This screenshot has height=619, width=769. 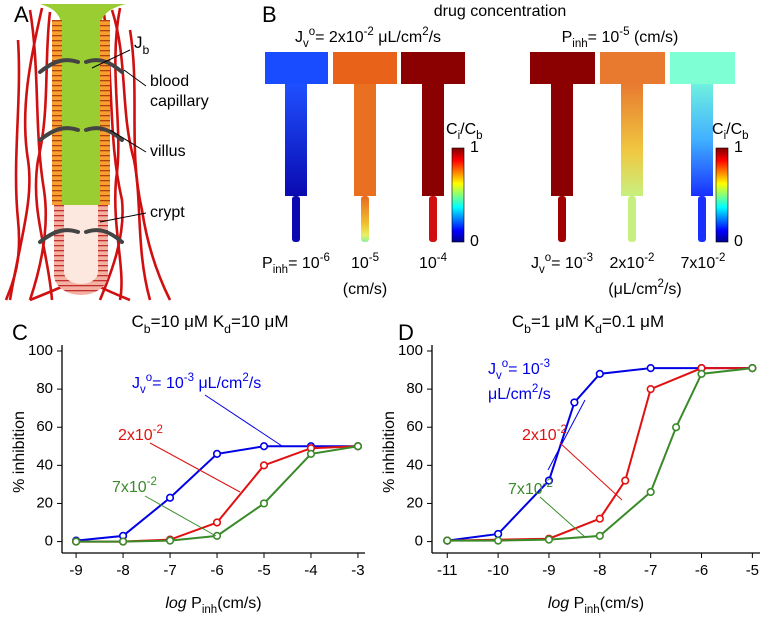 What do you see at coordinates (650, 570) in the screenshot?
I see `x-tick-label: -7` at bounding box center [650, 570].